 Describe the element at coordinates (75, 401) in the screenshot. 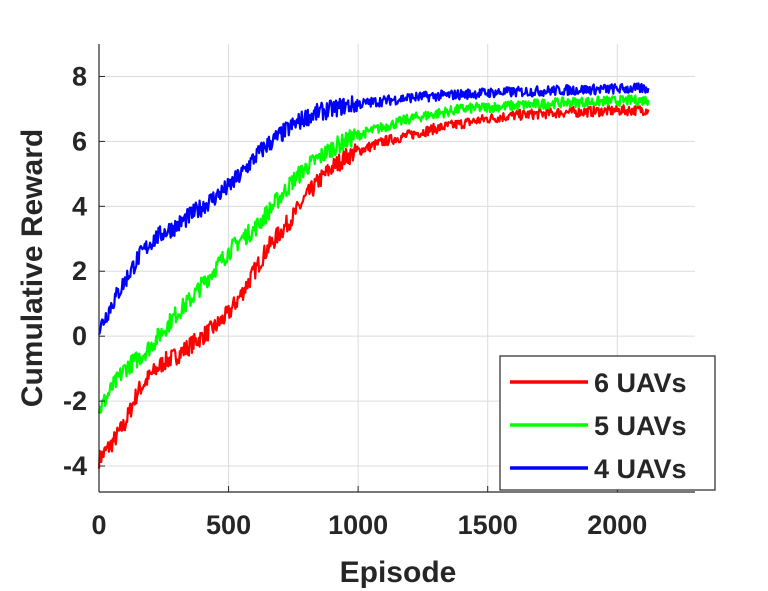

I see `y-tick-label: -2` at that location.